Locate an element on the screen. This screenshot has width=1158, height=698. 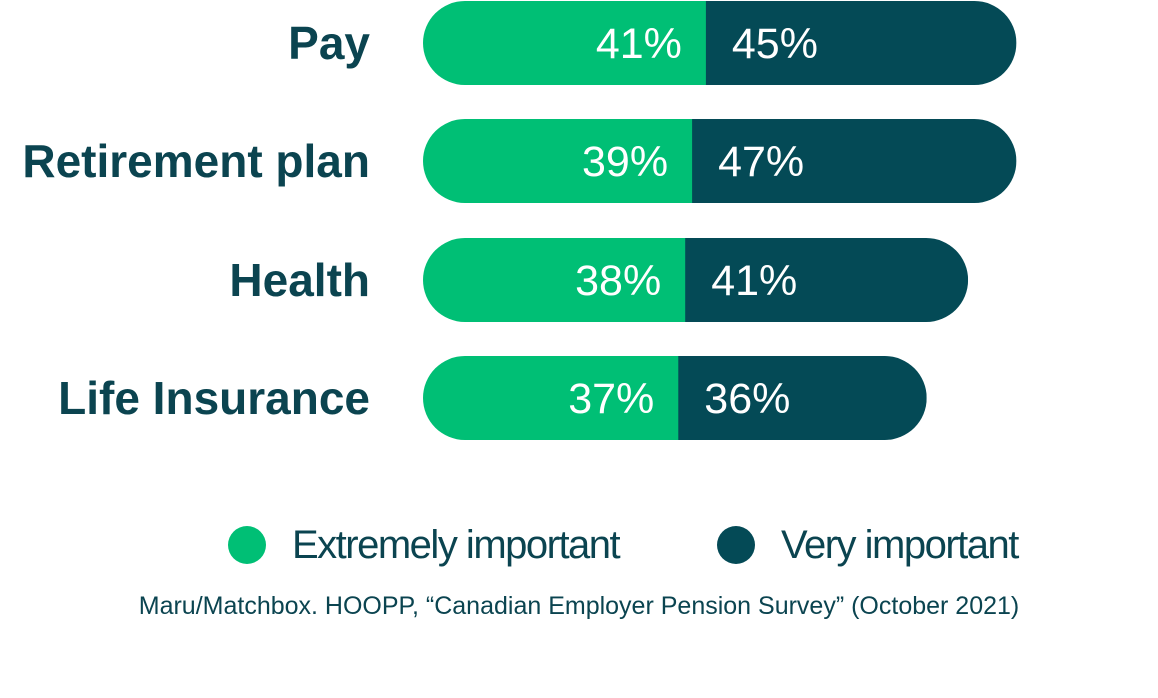
bar-row-pay: Pay 41% 45% is located at coordinates (652, 43).